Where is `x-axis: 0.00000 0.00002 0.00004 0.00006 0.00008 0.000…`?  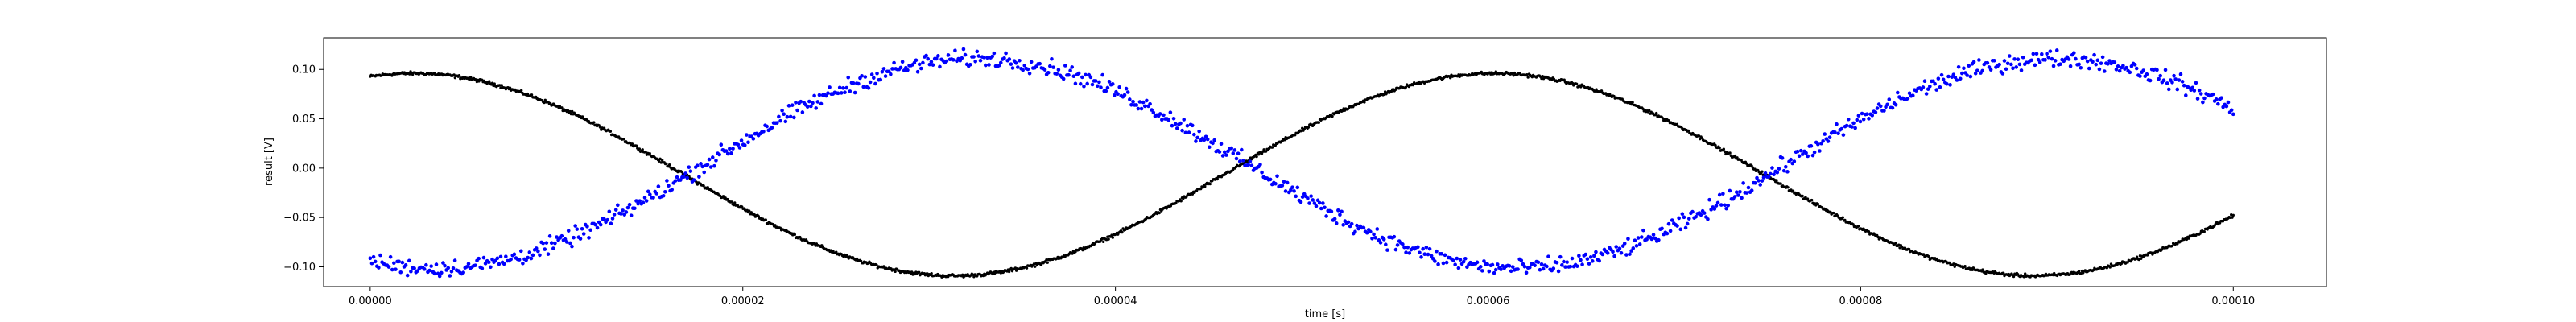
x-axis: 0.00000 0.00002 0.00004 0.00006 0.00008 0.000… is located at coordinates (1302, 297).